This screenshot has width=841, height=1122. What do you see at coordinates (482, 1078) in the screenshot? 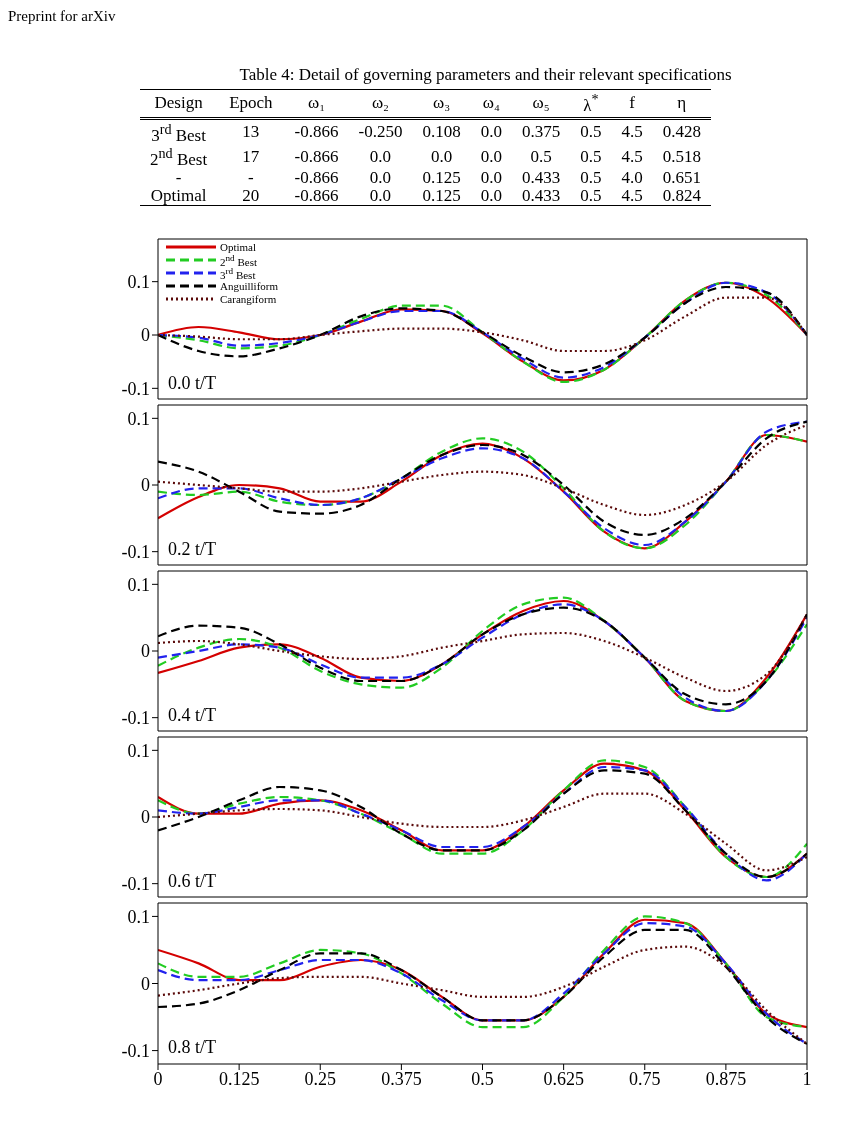
I see `x-tick-label: 0.5` at bounding box center [482, 1078].